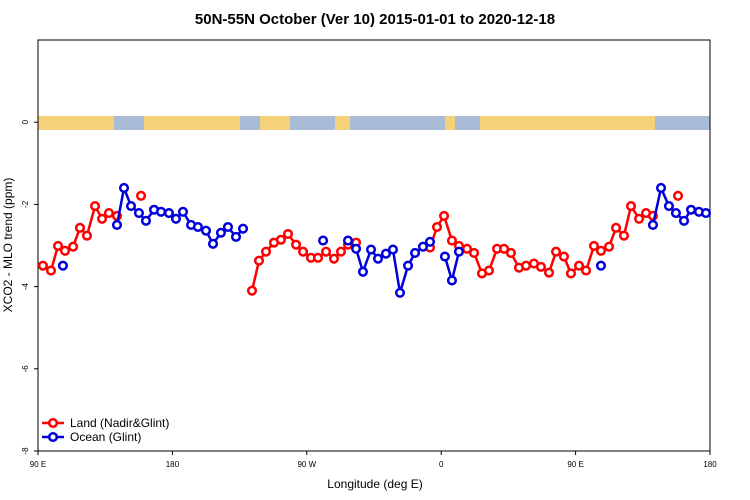 Image resolution: width=750 pixels, height=500 pixels. Describe the element at coordinates (25, 286) in the screenshot. I see `y-tick-label: -4` at that location.